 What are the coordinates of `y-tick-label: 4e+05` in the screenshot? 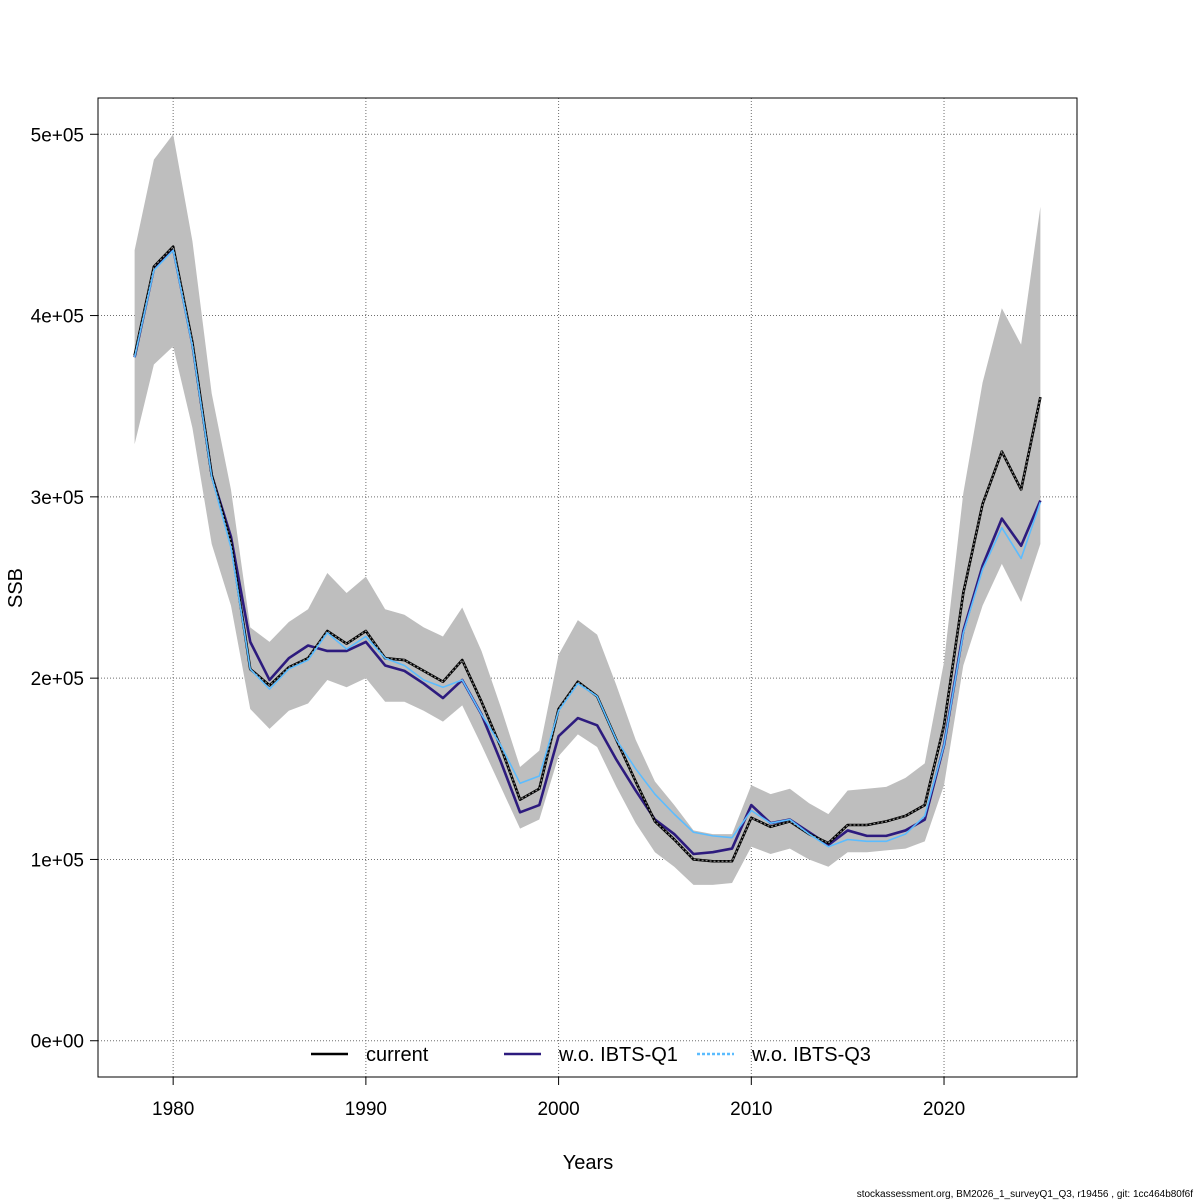 It's located at (57, 317).